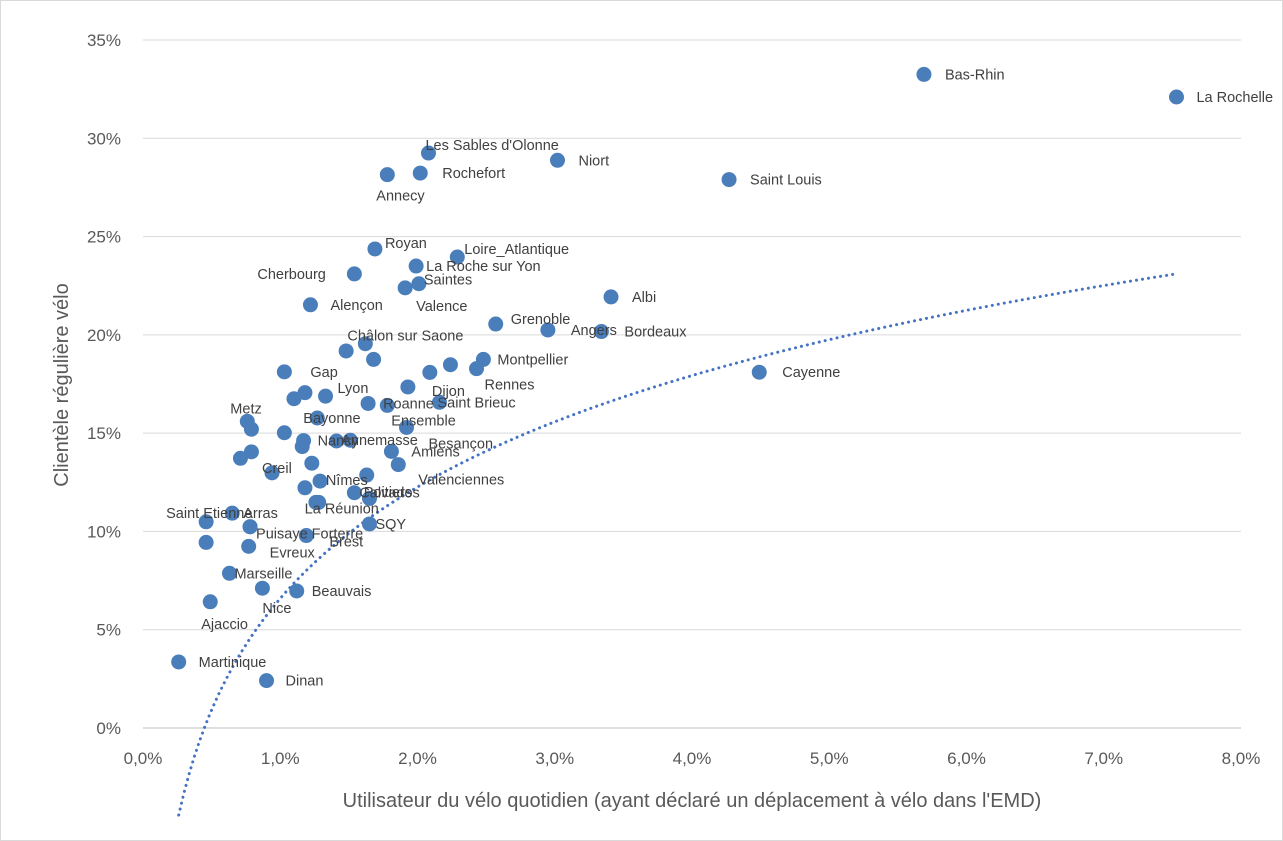 The image size is (1283, 841). What do you see at coordinates (541, 320) in the screenshot?
I see `data-label: Grenoble` at bounding box center [541, 320].